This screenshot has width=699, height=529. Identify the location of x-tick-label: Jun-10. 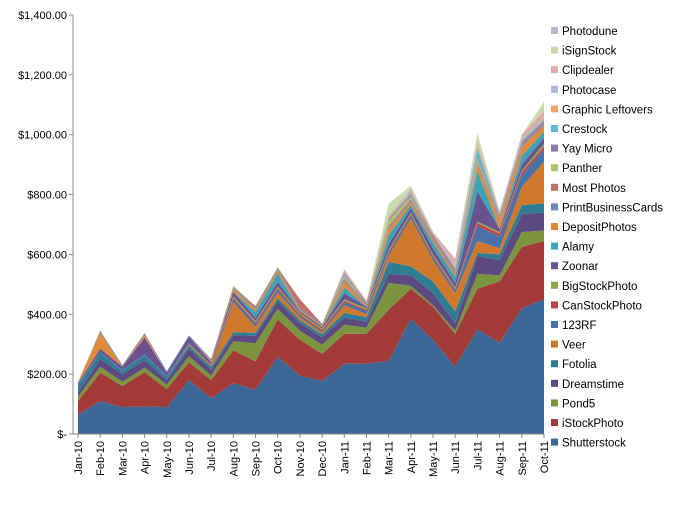
(190, 458).